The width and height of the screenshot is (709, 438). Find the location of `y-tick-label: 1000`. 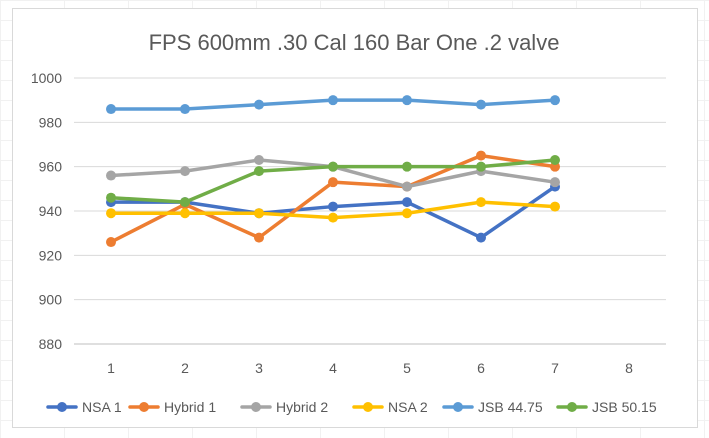

y-tick-label: 1000 is located at coordinates (46, 78).